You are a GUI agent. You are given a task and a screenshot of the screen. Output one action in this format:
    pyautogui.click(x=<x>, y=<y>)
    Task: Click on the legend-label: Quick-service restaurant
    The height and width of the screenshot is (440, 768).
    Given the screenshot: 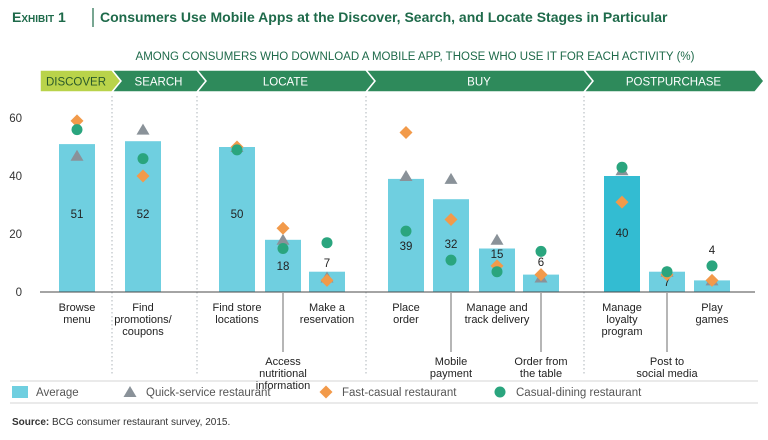 What is the action you would take?
    pyautogui.click(x=208, y=393)
    